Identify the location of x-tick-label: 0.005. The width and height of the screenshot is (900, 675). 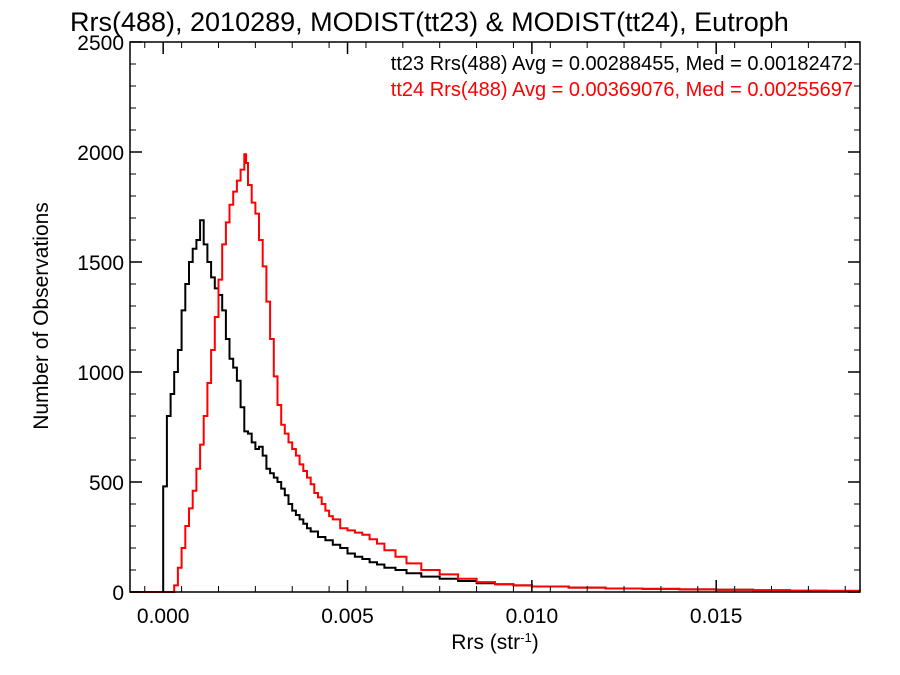
(347, 616).